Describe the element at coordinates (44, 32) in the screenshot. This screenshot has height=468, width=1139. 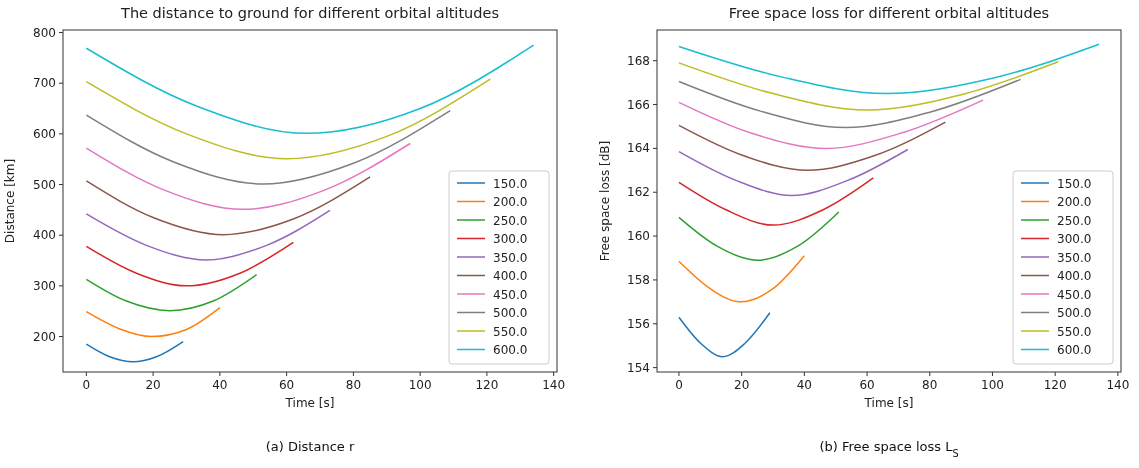
I see `y-tick-label: 800` at that location.